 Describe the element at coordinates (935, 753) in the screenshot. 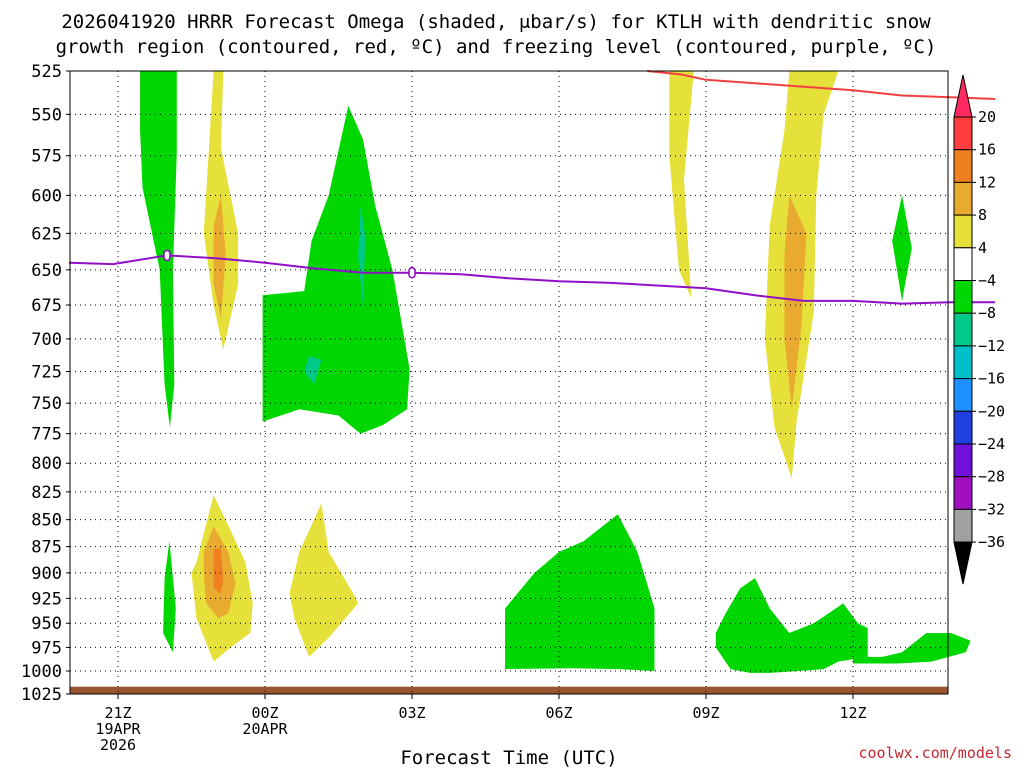

I see `watermark: coolwx.com/models` at that location.